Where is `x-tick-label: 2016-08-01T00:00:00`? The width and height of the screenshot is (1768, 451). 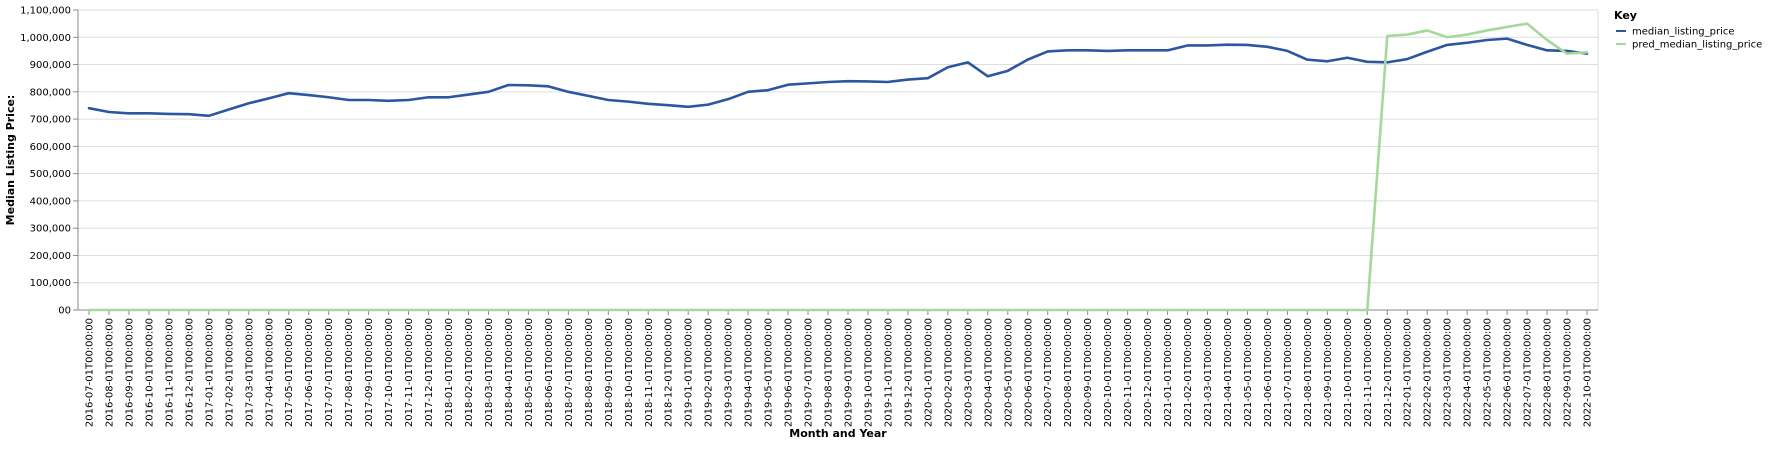
x-tick-label: 2016-08-01T00:00:00 is located at coordinates (109, 372).